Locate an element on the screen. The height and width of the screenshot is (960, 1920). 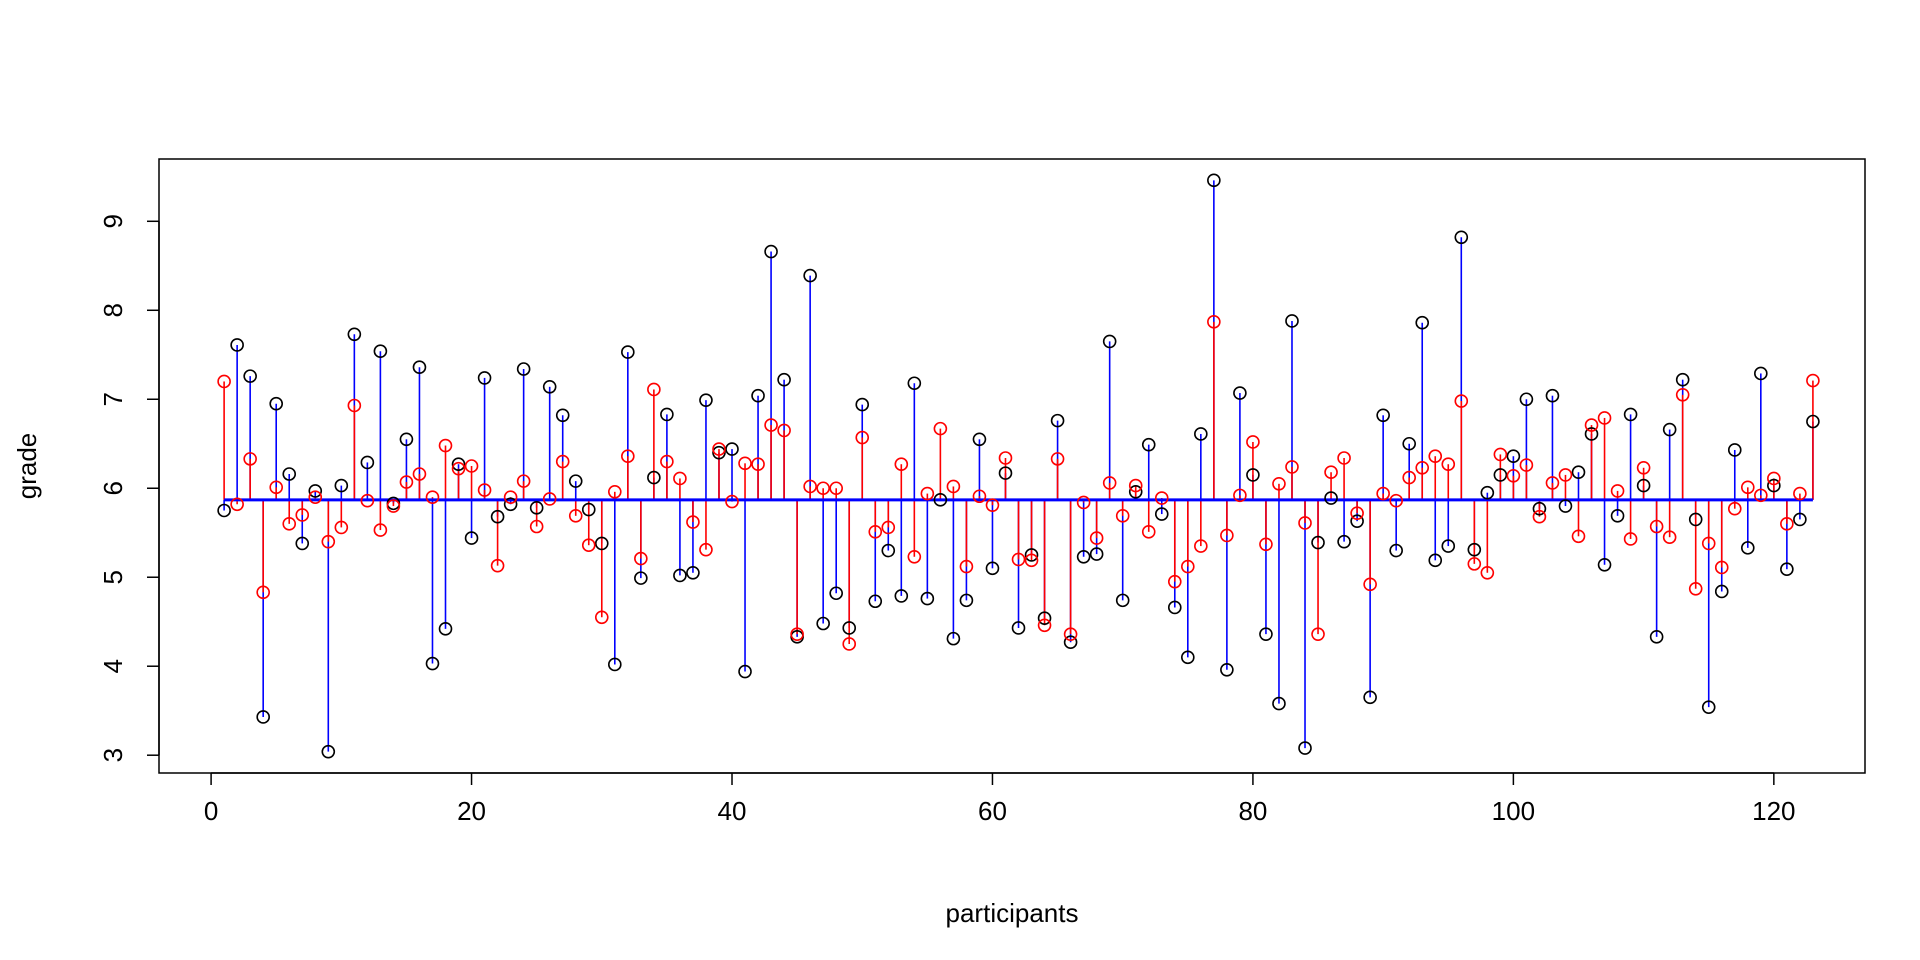
y-tick-label: 4 is located at coordinates (113, 666).